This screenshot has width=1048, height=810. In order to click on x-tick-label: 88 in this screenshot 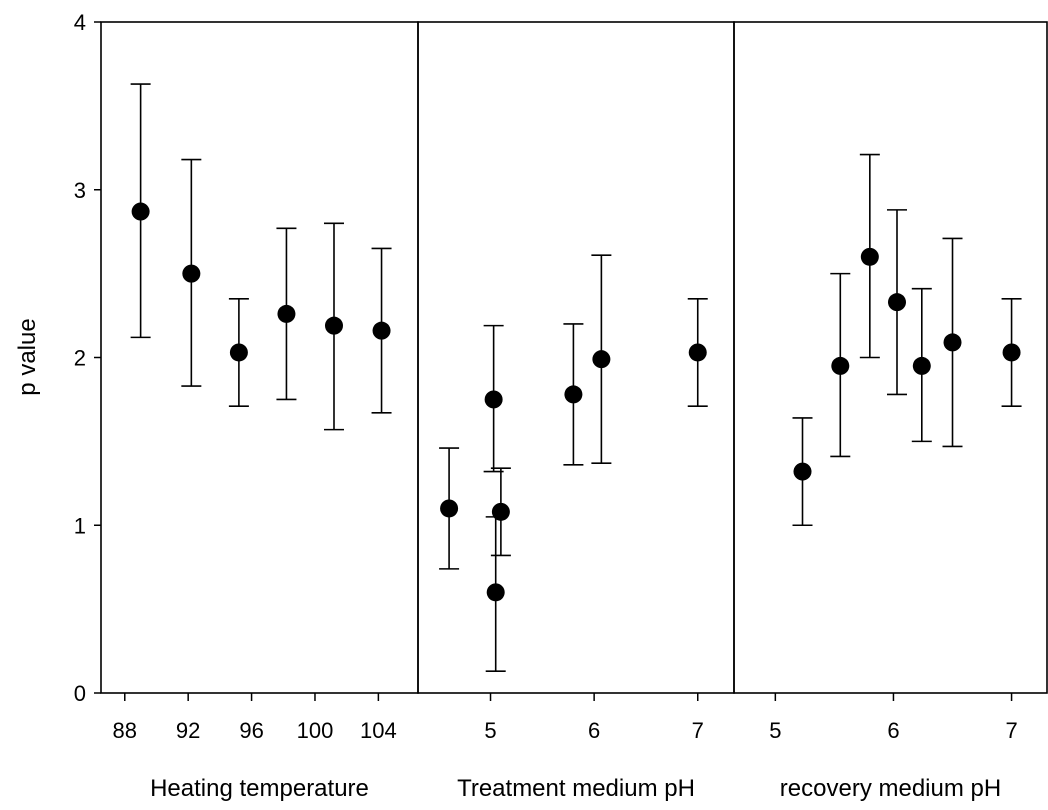, I will do `click(125, 730)`.